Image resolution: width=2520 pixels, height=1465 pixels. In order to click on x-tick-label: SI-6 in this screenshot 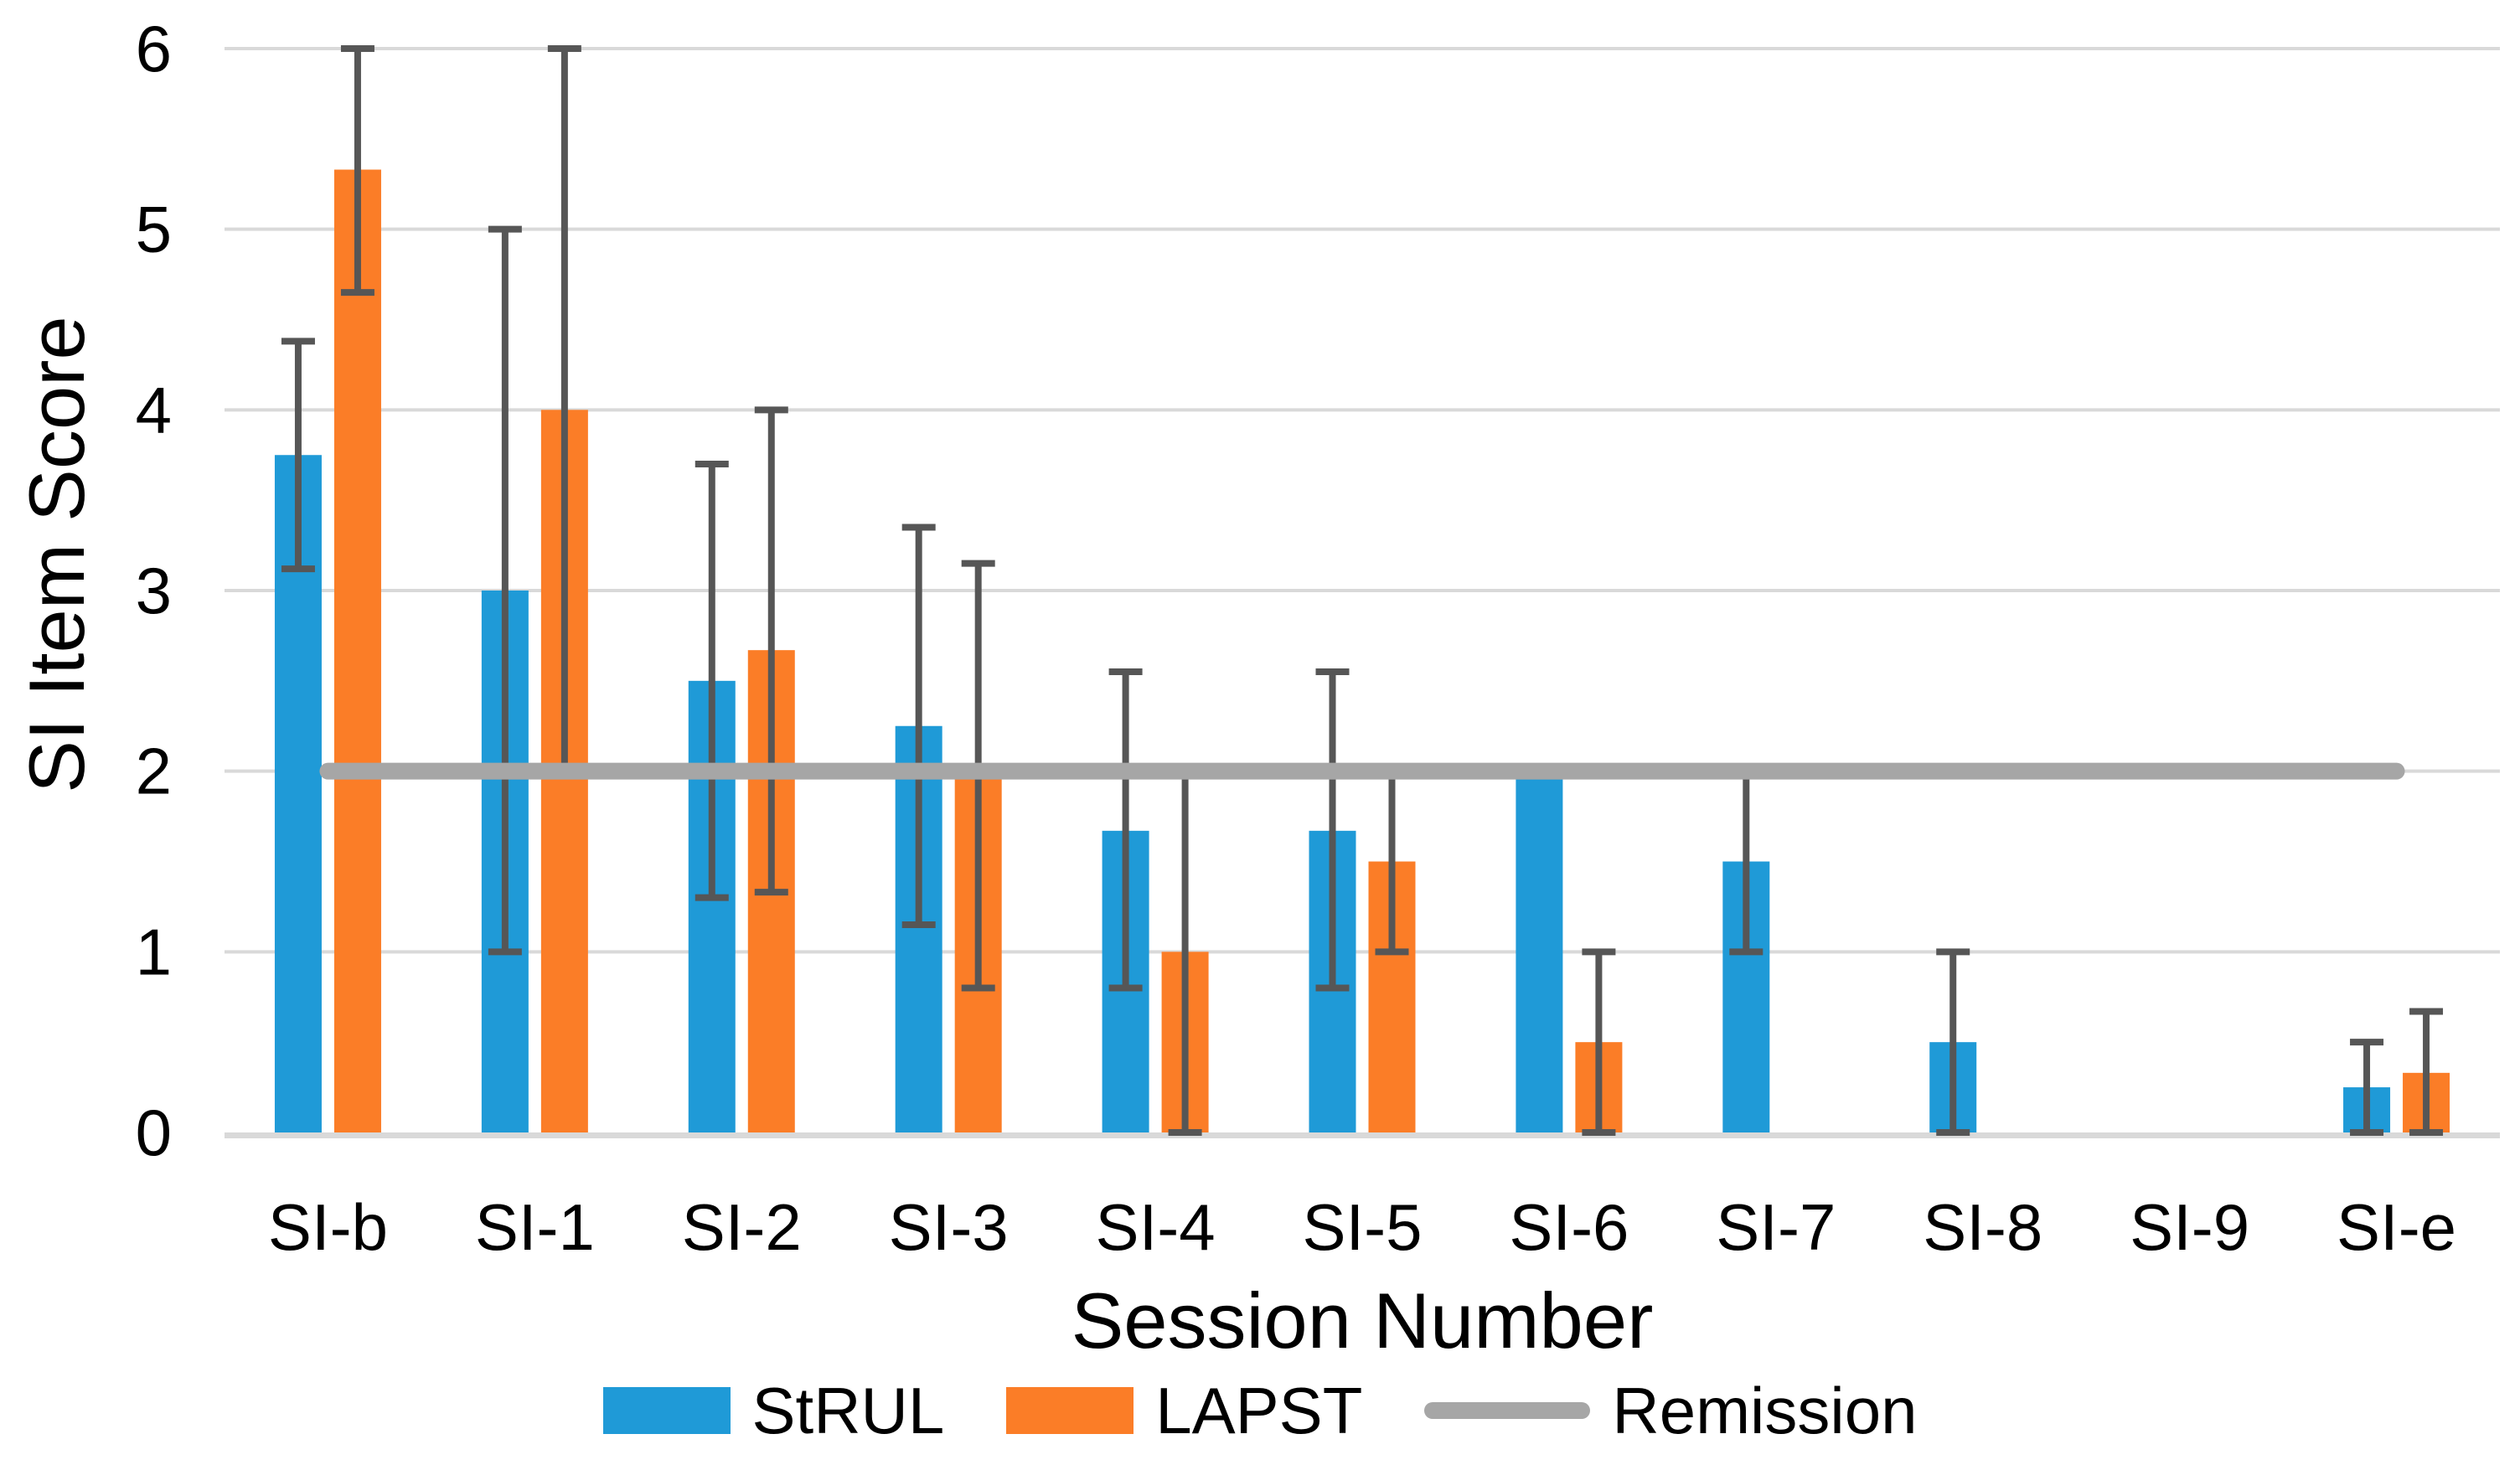, I will do `click(1569, 1227)`.